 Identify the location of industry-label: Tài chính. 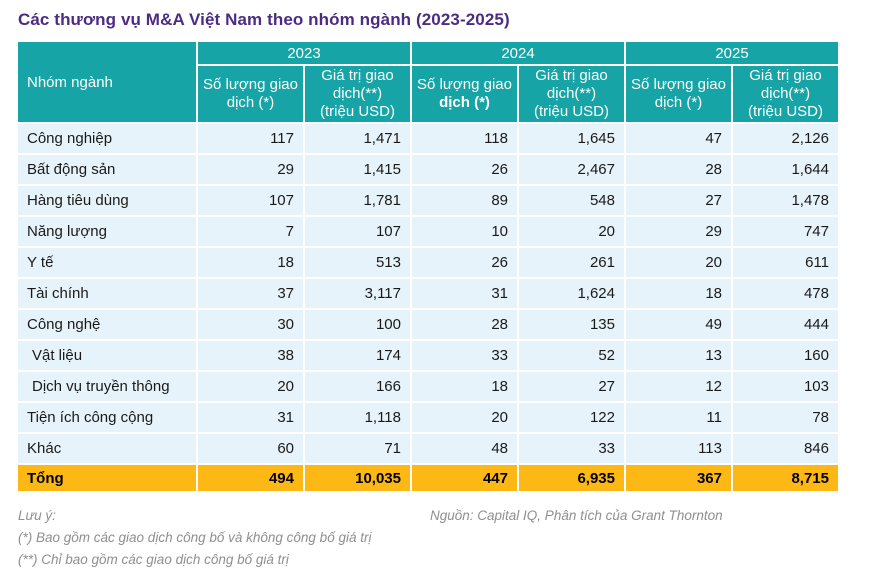
(107, 293).